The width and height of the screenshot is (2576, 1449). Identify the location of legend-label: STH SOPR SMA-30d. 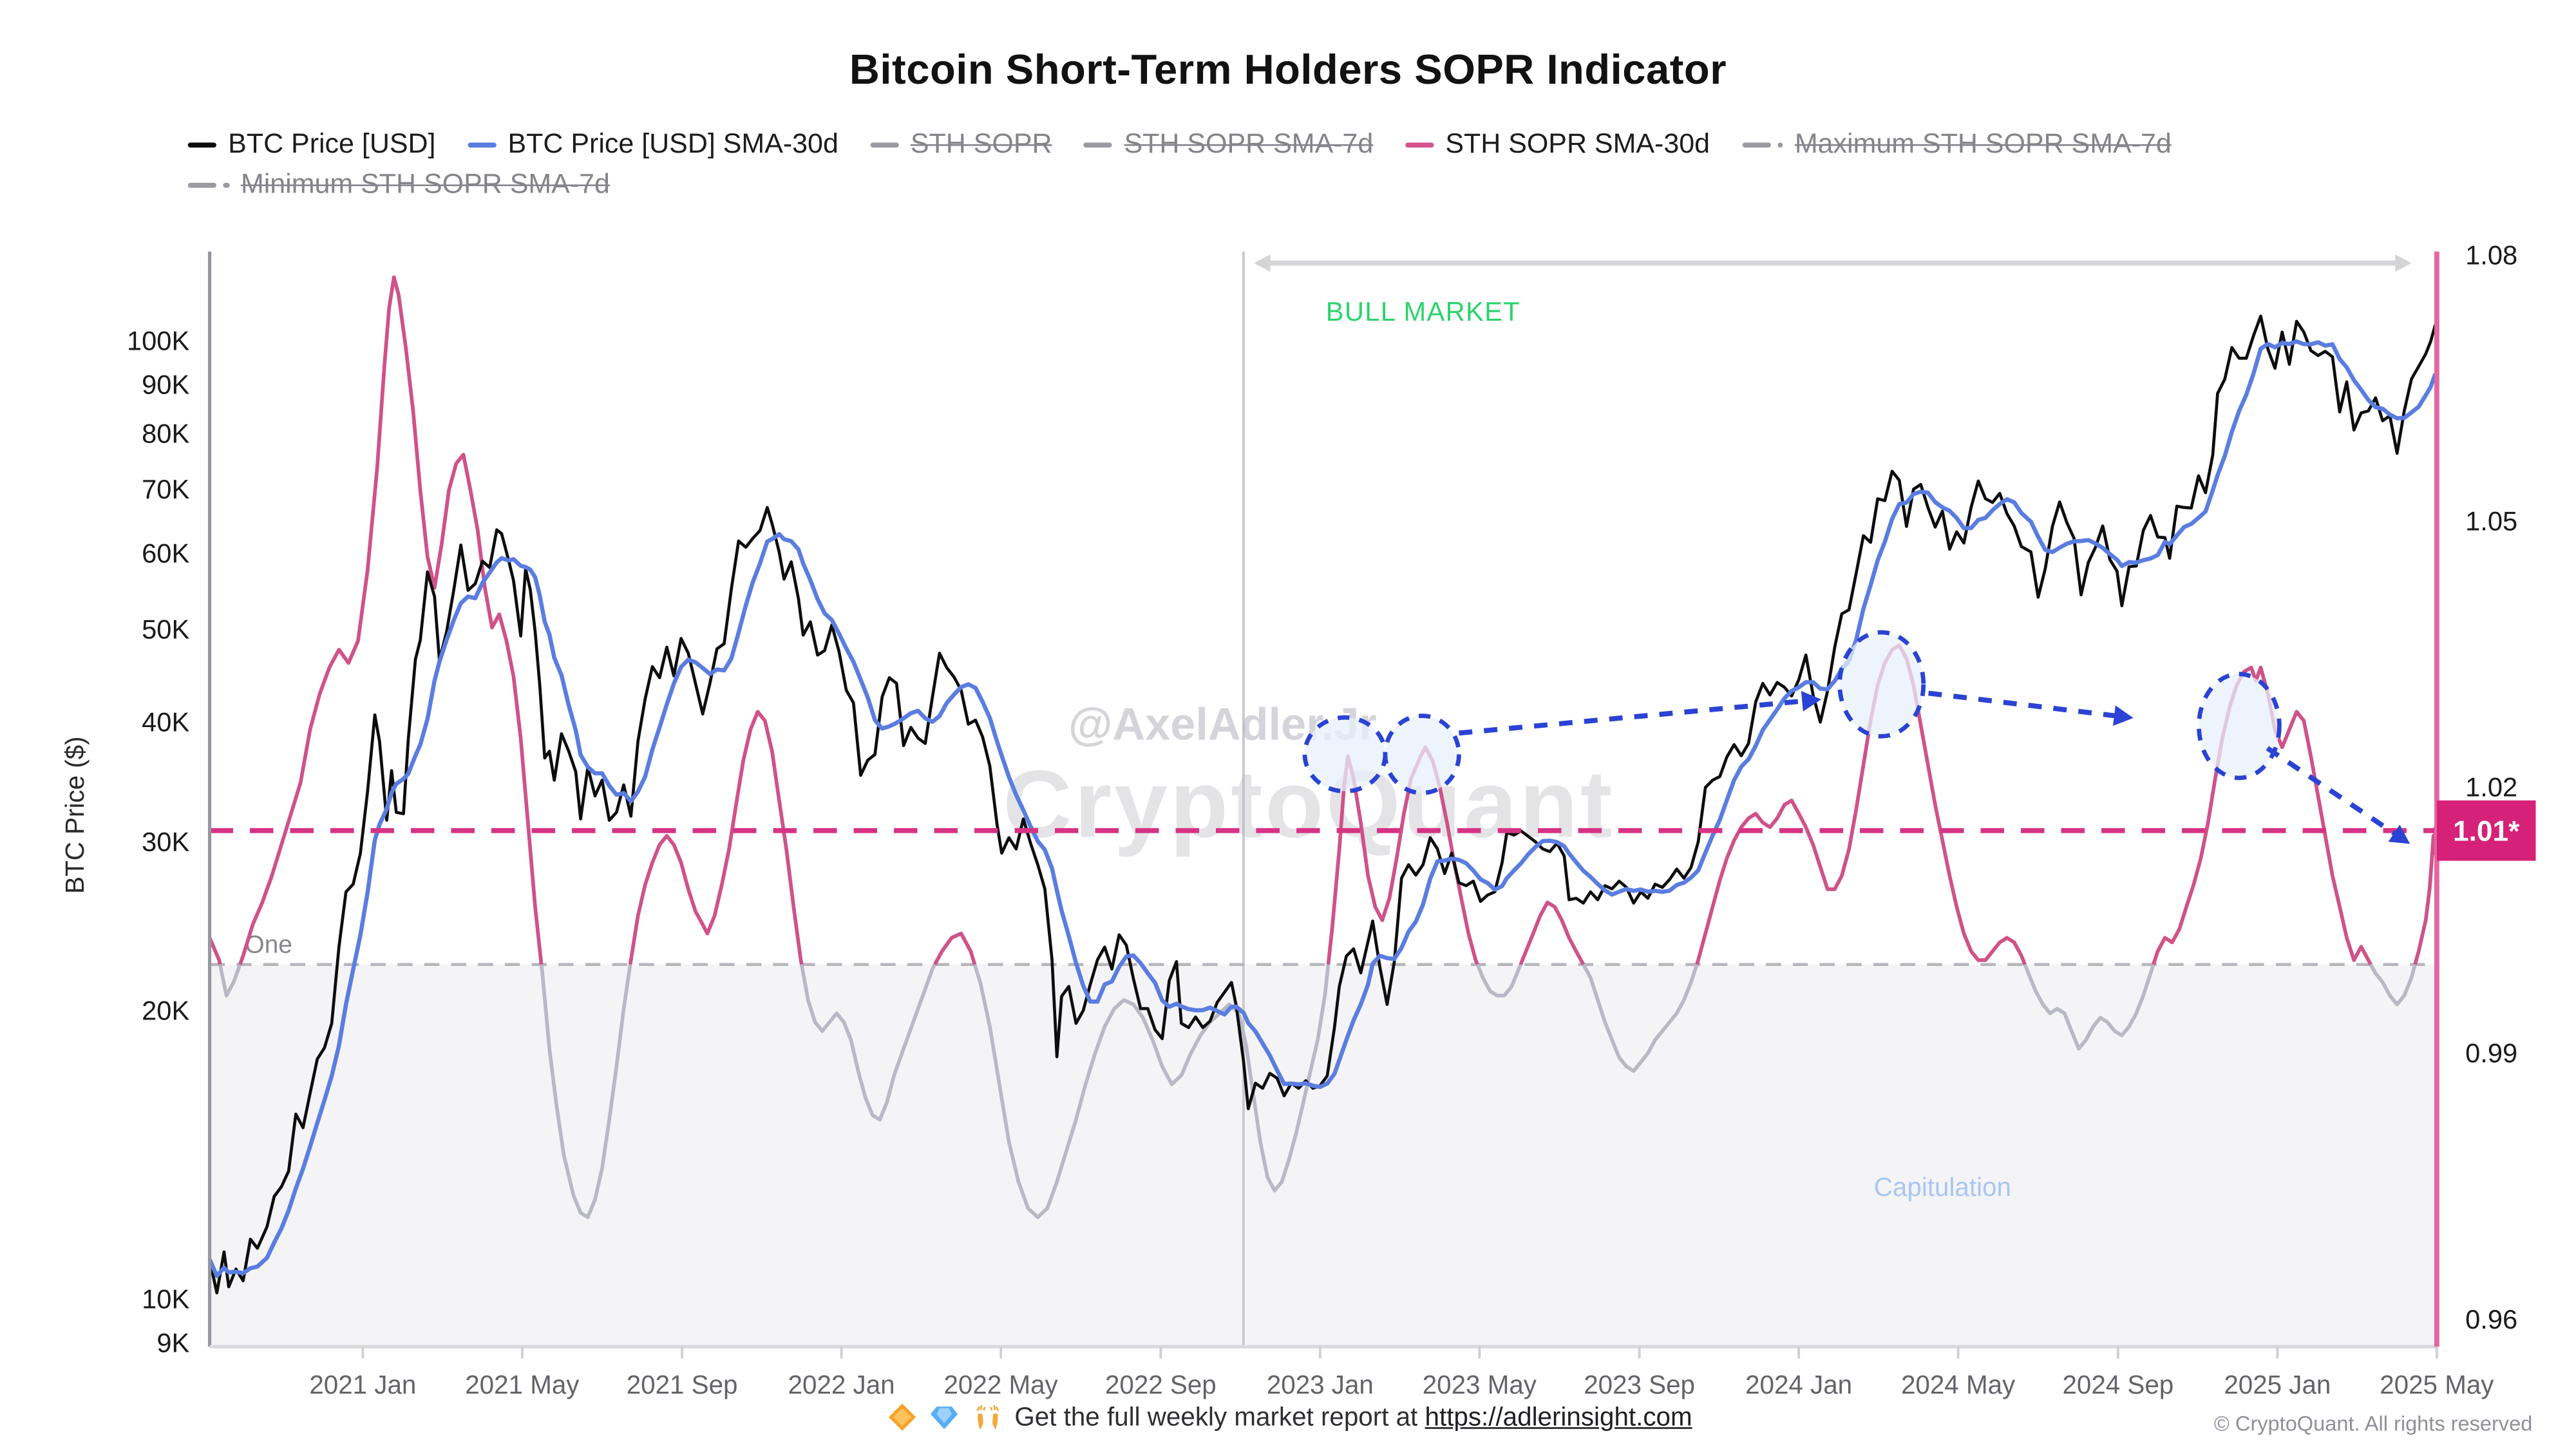
(1578, 144).